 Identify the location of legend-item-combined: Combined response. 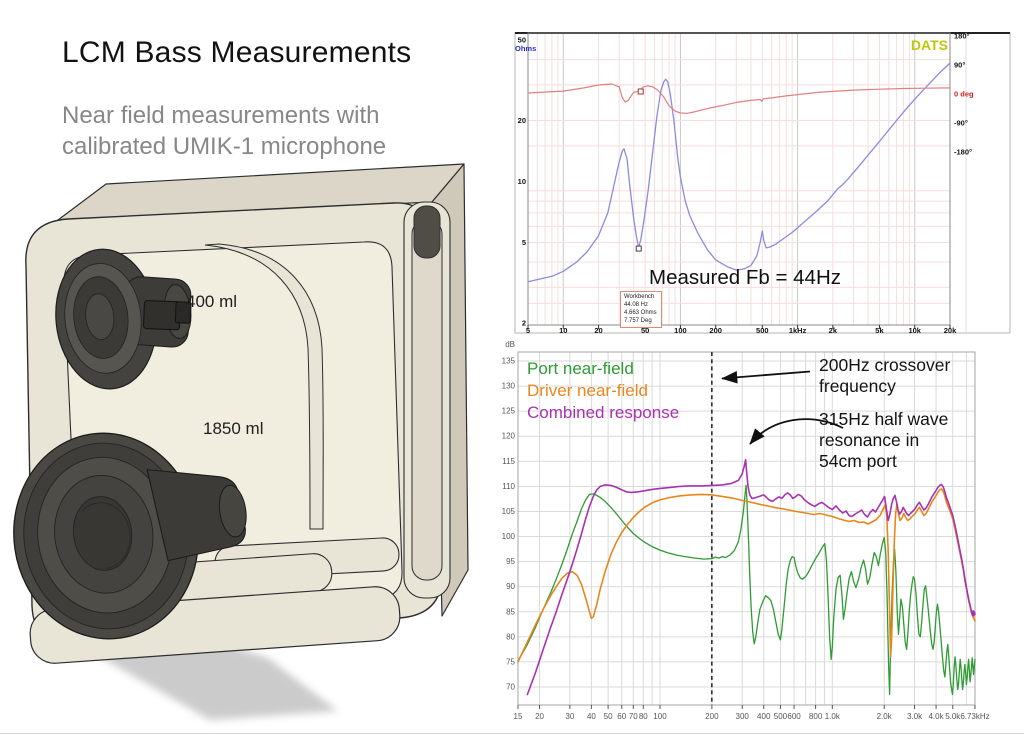
(603, 412).